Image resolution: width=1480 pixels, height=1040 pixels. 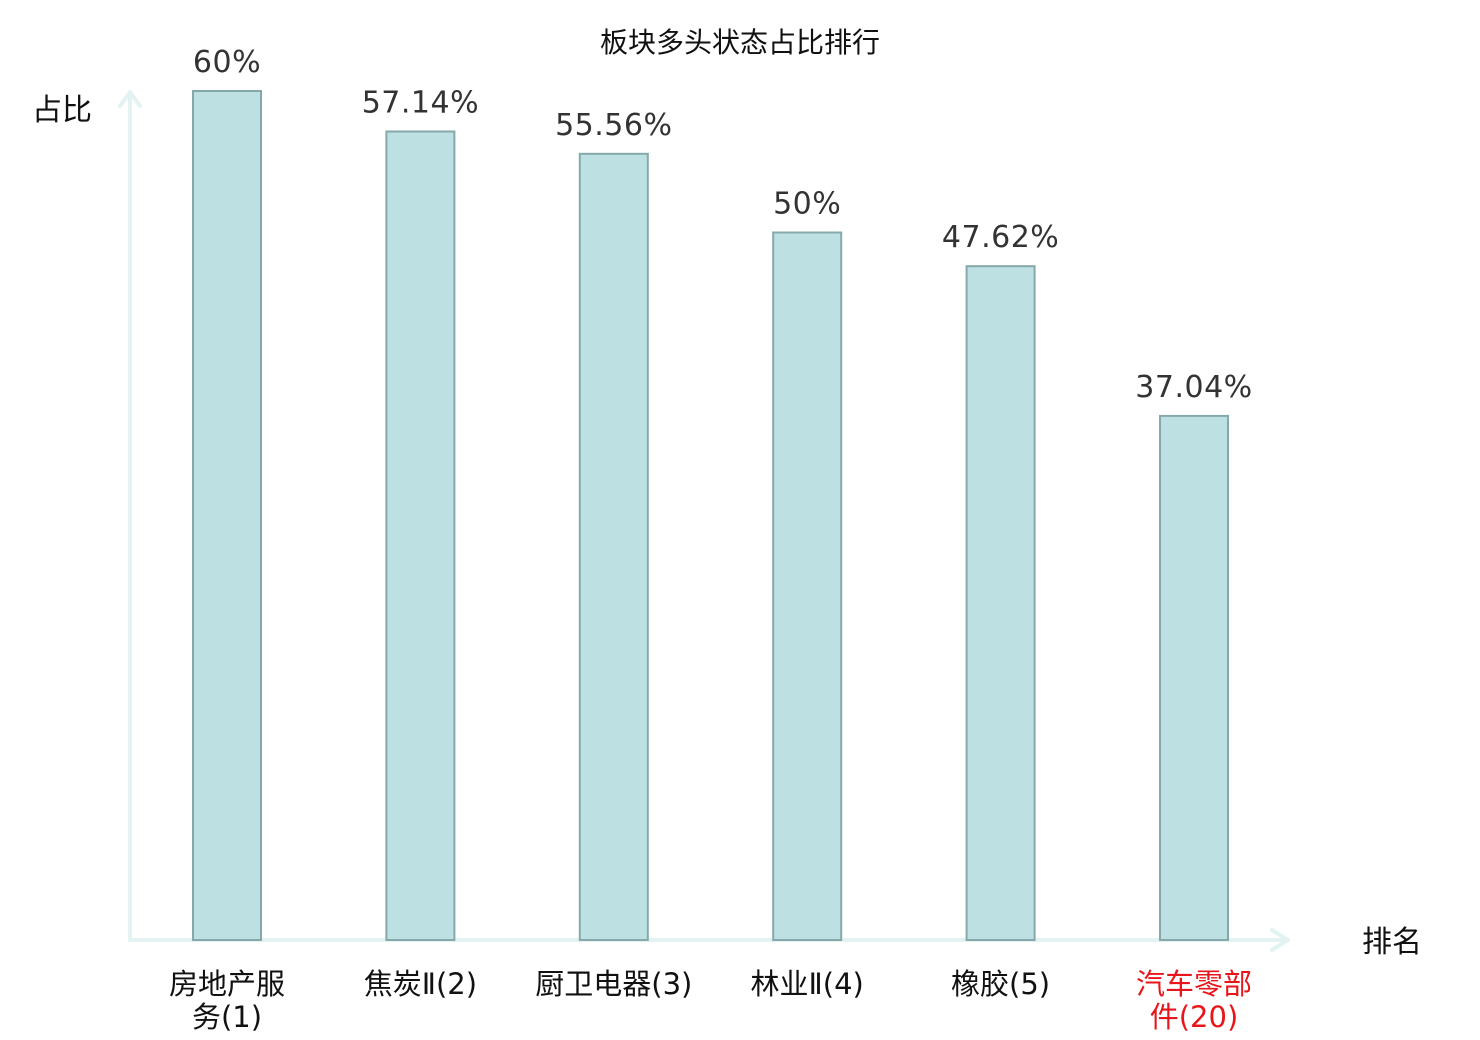 What do you see at coordinates (227, 62) in the screenshot?
I see `value-label-1: 60%` at bounding box center [227, 62].